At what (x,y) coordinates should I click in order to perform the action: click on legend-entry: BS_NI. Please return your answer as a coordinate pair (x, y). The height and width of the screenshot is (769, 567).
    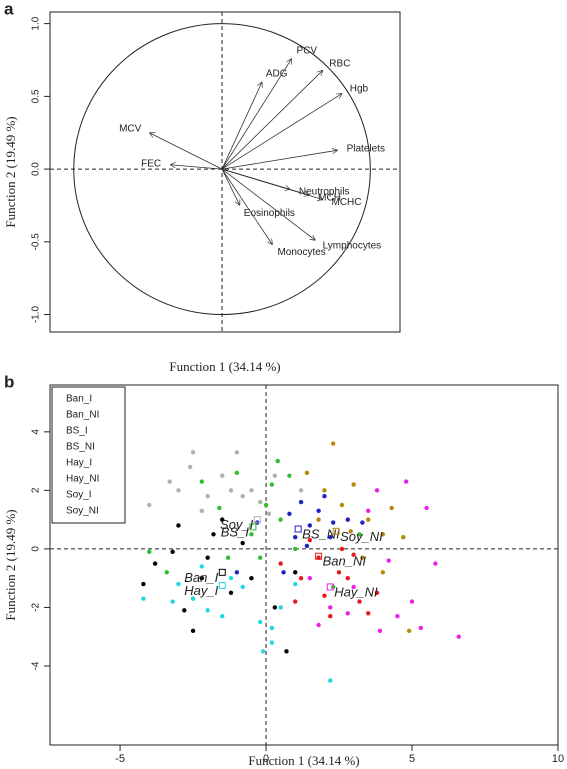
    Looking at the image, I should click on (80, 447).